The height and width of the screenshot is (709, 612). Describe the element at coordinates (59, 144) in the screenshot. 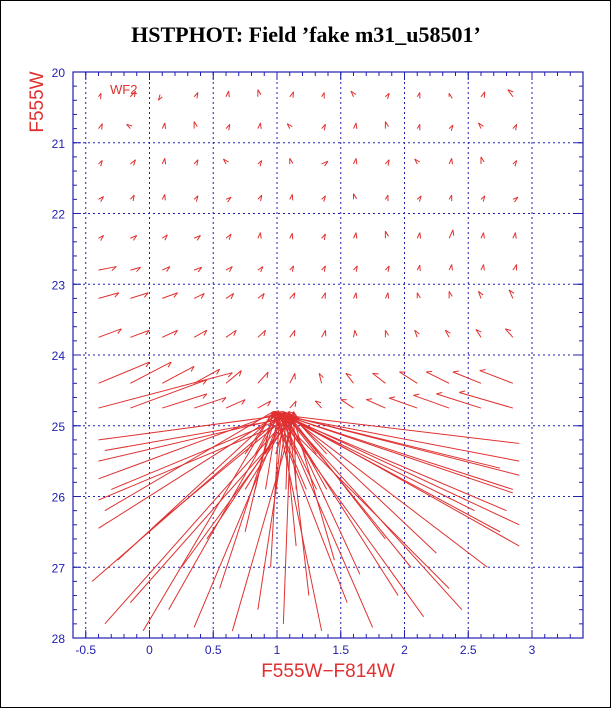

I see `y-tick-label: 21` at that location.